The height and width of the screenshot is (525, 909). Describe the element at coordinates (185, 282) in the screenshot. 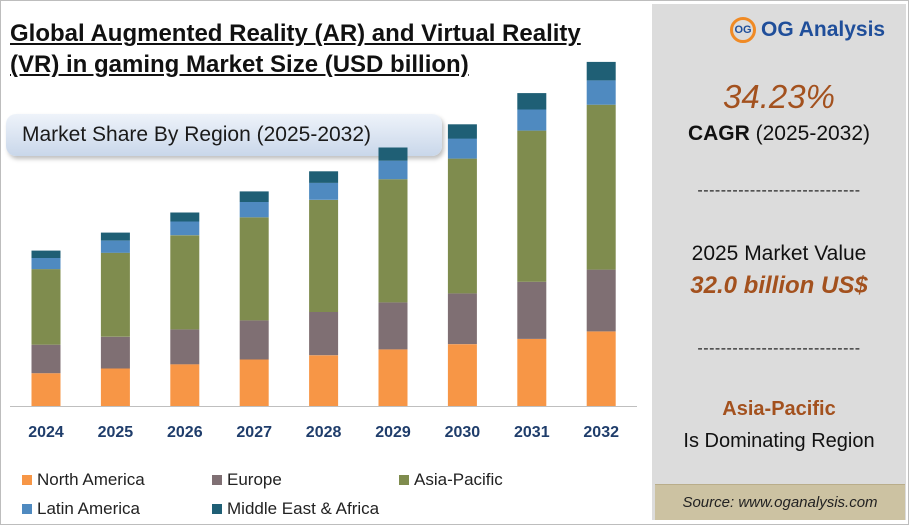

I see `bar-2026-asia-pacific` at that location.